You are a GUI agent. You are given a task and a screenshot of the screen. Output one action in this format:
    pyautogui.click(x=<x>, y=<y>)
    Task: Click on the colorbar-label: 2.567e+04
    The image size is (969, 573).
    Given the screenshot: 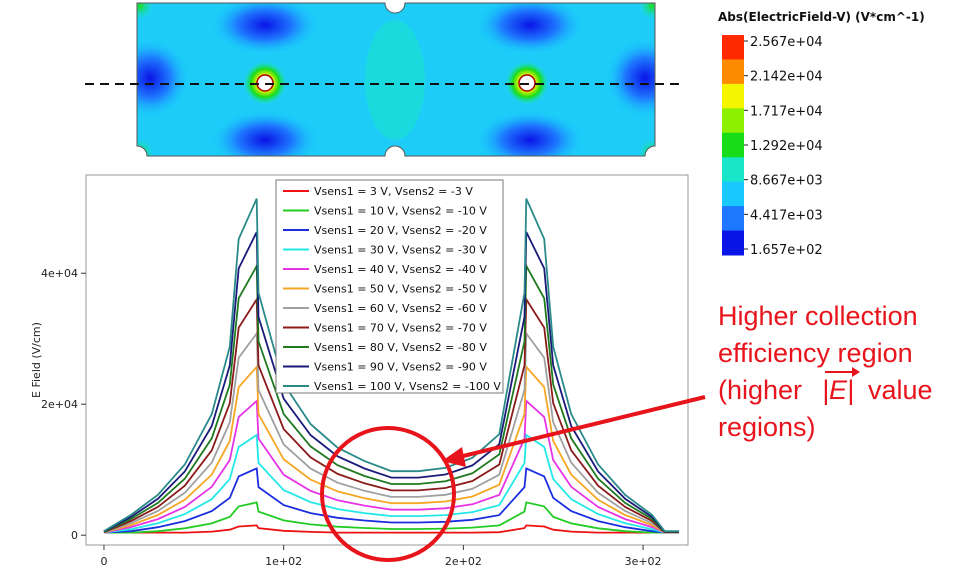 What is the action you would take?
    pyautogui.click(x=786, y=42)
    